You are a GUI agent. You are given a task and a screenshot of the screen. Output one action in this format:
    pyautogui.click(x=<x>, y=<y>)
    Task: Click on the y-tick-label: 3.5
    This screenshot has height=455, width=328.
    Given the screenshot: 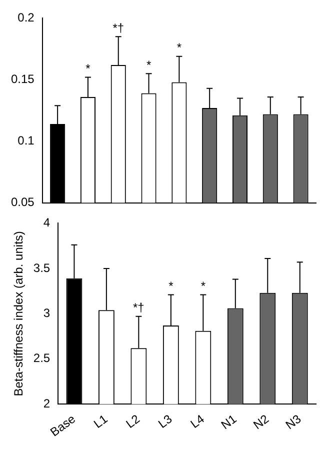 What is the action you would take?
    pyautogui.click(x=41, y=267)
    